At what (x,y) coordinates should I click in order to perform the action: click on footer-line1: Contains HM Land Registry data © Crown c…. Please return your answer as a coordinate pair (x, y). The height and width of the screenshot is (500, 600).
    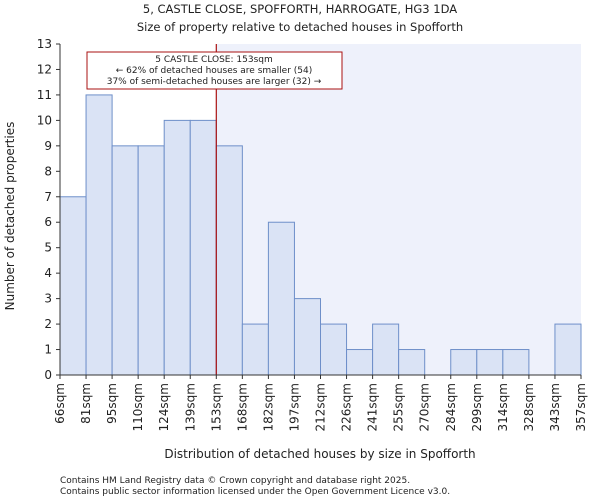
    Looking at the image, I should click on (235, 481).